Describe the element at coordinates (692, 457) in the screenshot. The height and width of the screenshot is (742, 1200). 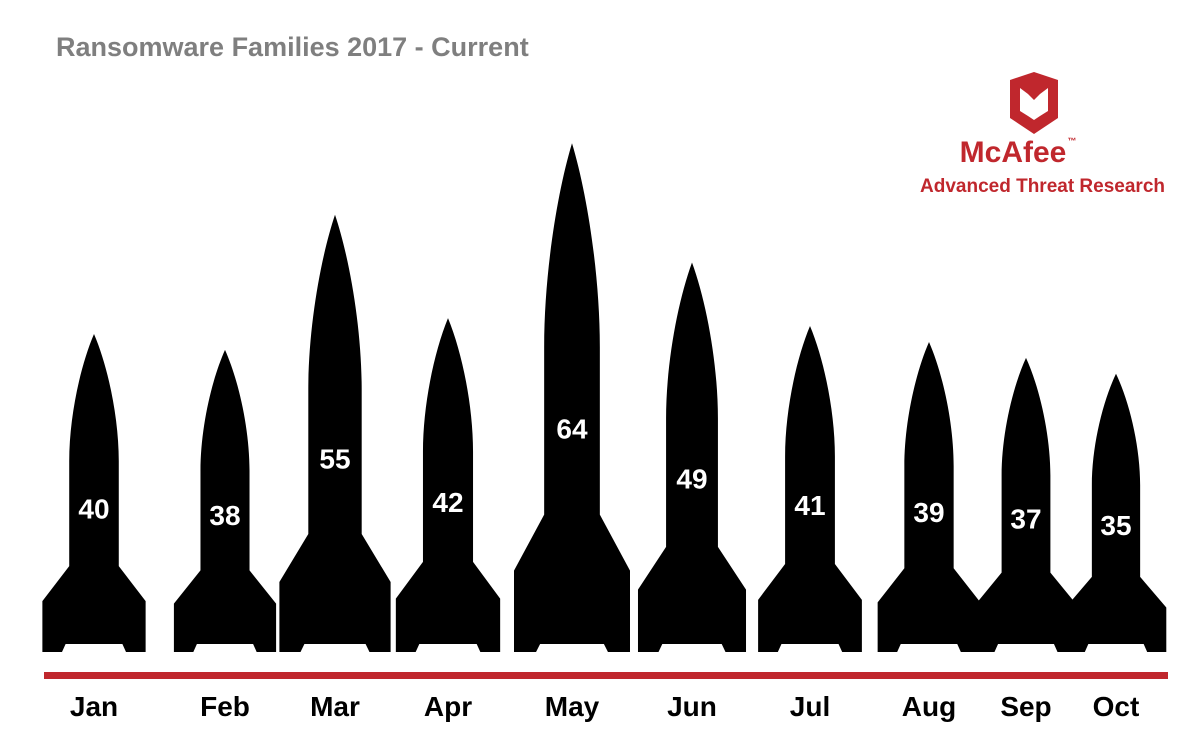
I see `rocket-bar-jun` at that location.